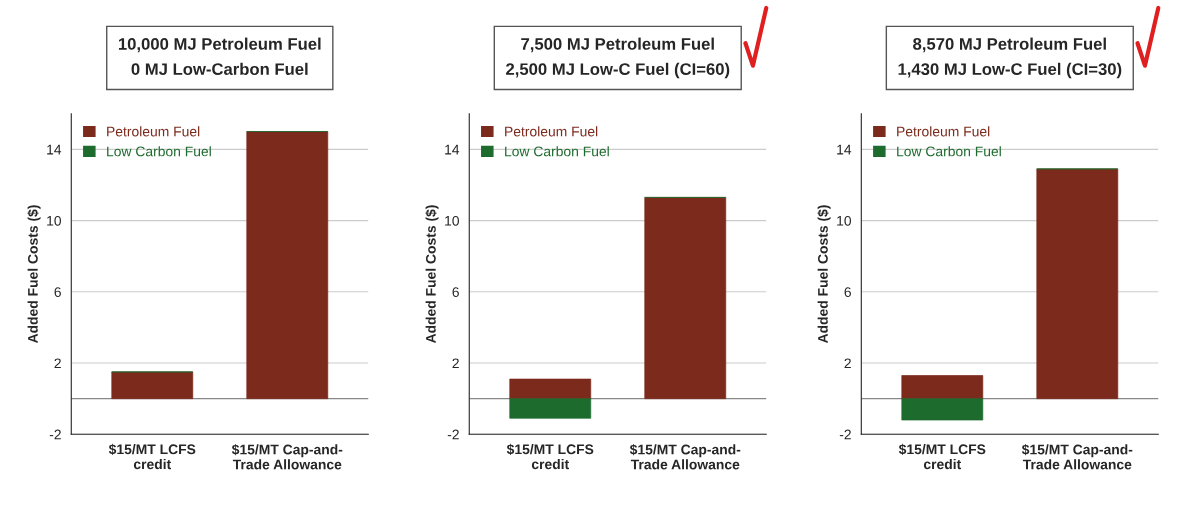 The height and width of the screenshot is (517, 1188). What do you see at coordinates (219, 56) in the screenshot?
I see `chart-title: 10,000 MJ Petroleum Fuel 0 MJ Low-Carbon Fuel` at bounding box center [219, 56].